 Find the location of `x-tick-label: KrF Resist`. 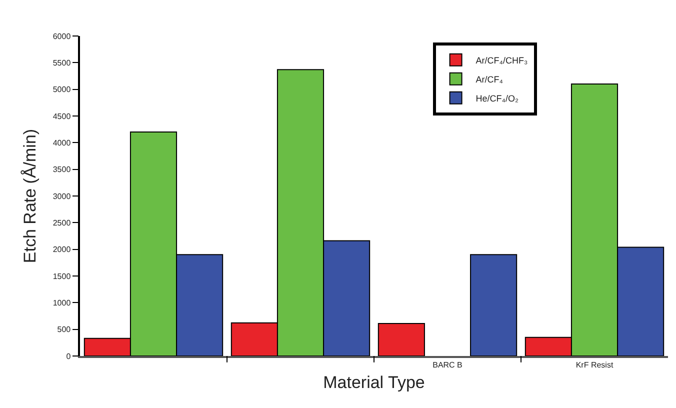

x-tick-label: KrF Resist is located at coordinates (595, 365).